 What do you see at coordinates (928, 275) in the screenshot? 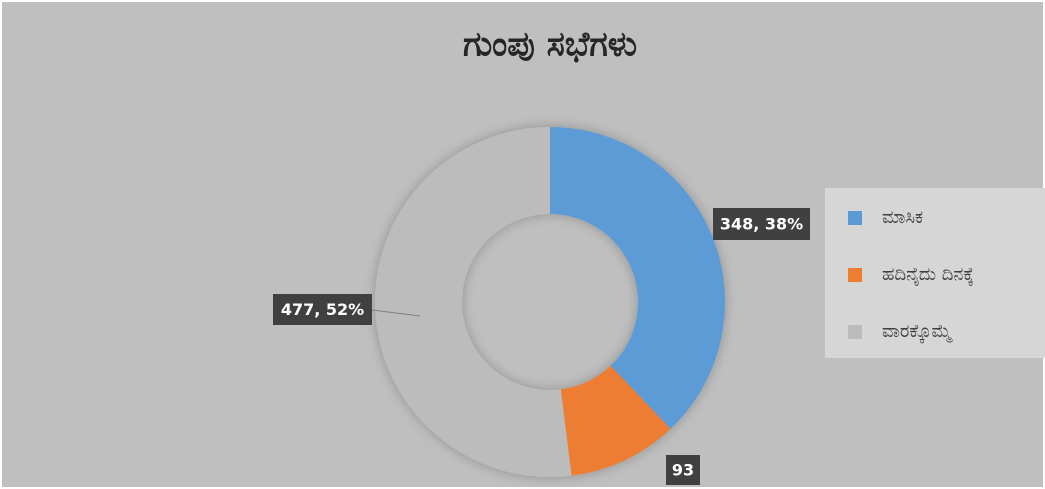
I see `legend-label: ಹದಿನೈದು ದಿನಕ್ಕೆ` at bounding box center [928, 275].